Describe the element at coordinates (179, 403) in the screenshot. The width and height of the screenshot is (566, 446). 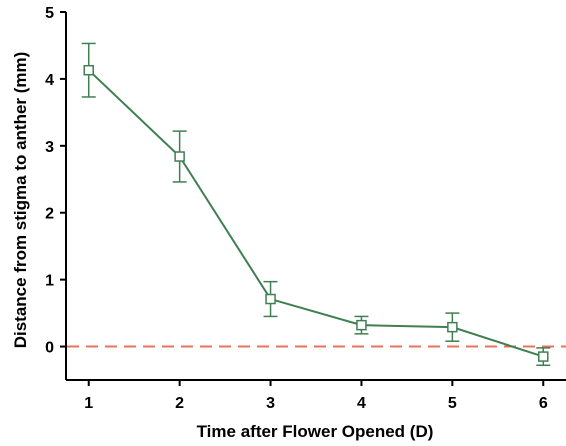
I see `x-tick-label: 2` at that location.